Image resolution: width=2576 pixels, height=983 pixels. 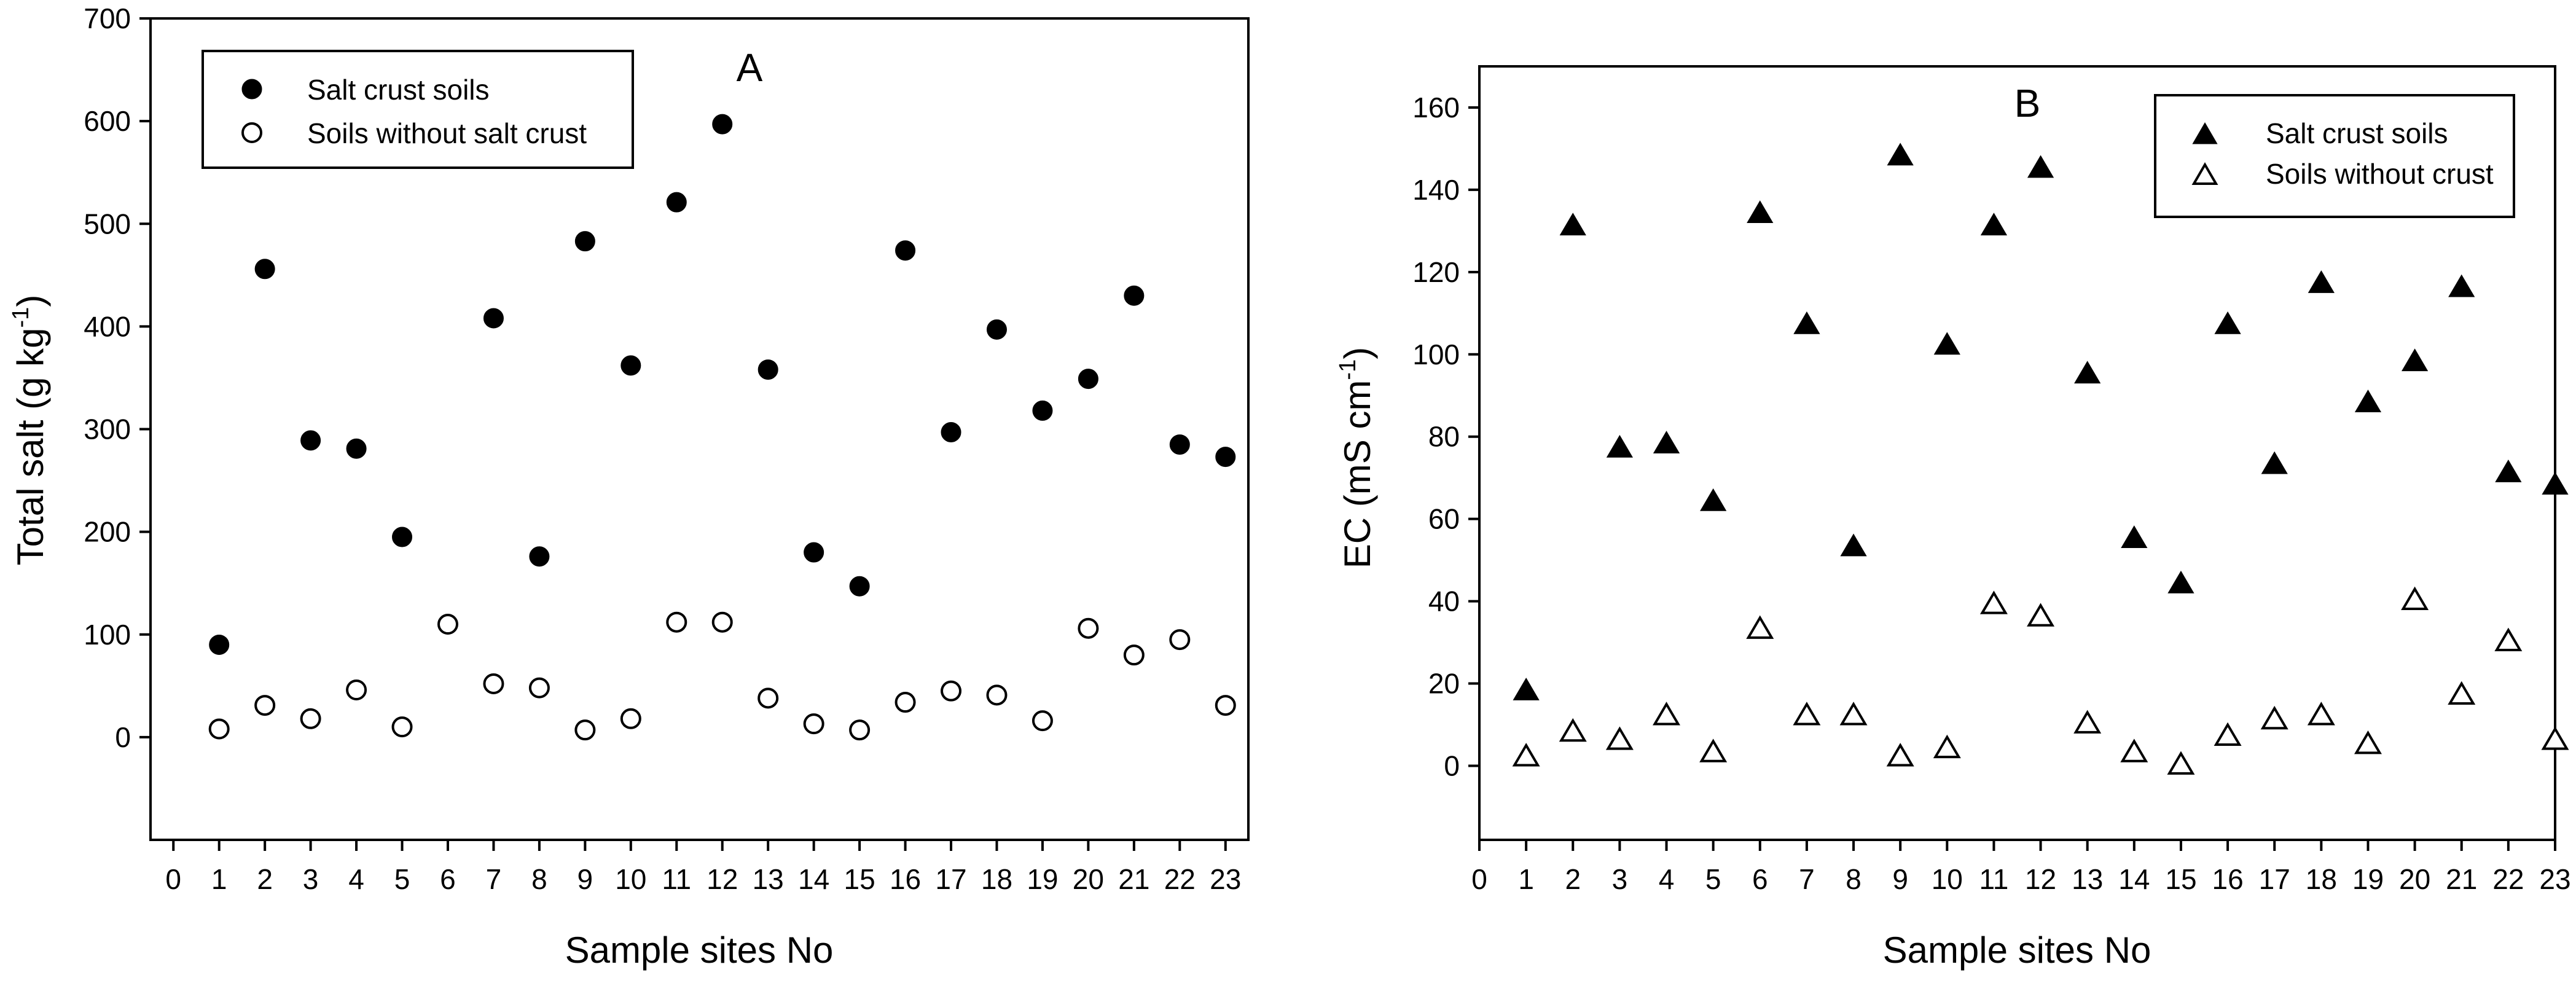 I want to click on panel-a-y-tick-label: 300, so click(x=107, y=429).